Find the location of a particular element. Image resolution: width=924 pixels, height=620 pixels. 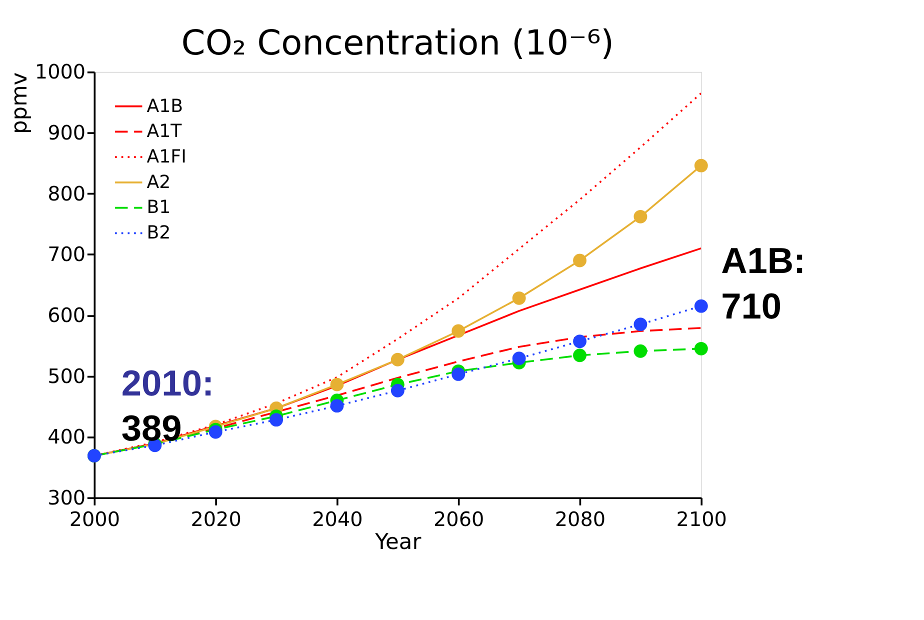

legend-label: A2 is located at coordinates (158, 182).